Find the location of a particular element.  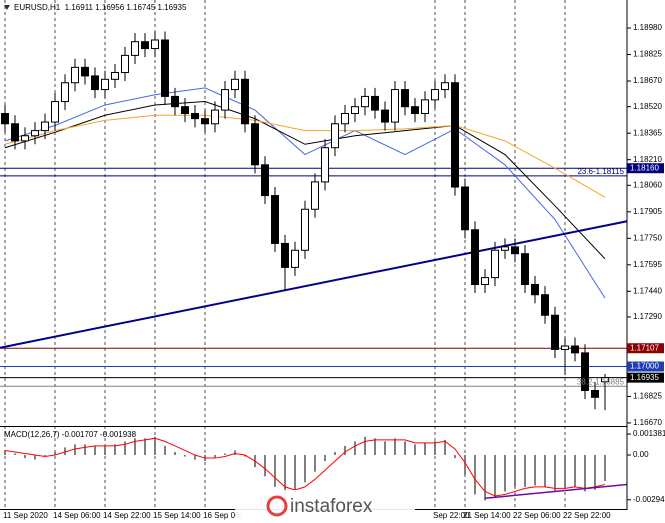

y-tick-label: 1.18670 is located at coordinates (647, 80).